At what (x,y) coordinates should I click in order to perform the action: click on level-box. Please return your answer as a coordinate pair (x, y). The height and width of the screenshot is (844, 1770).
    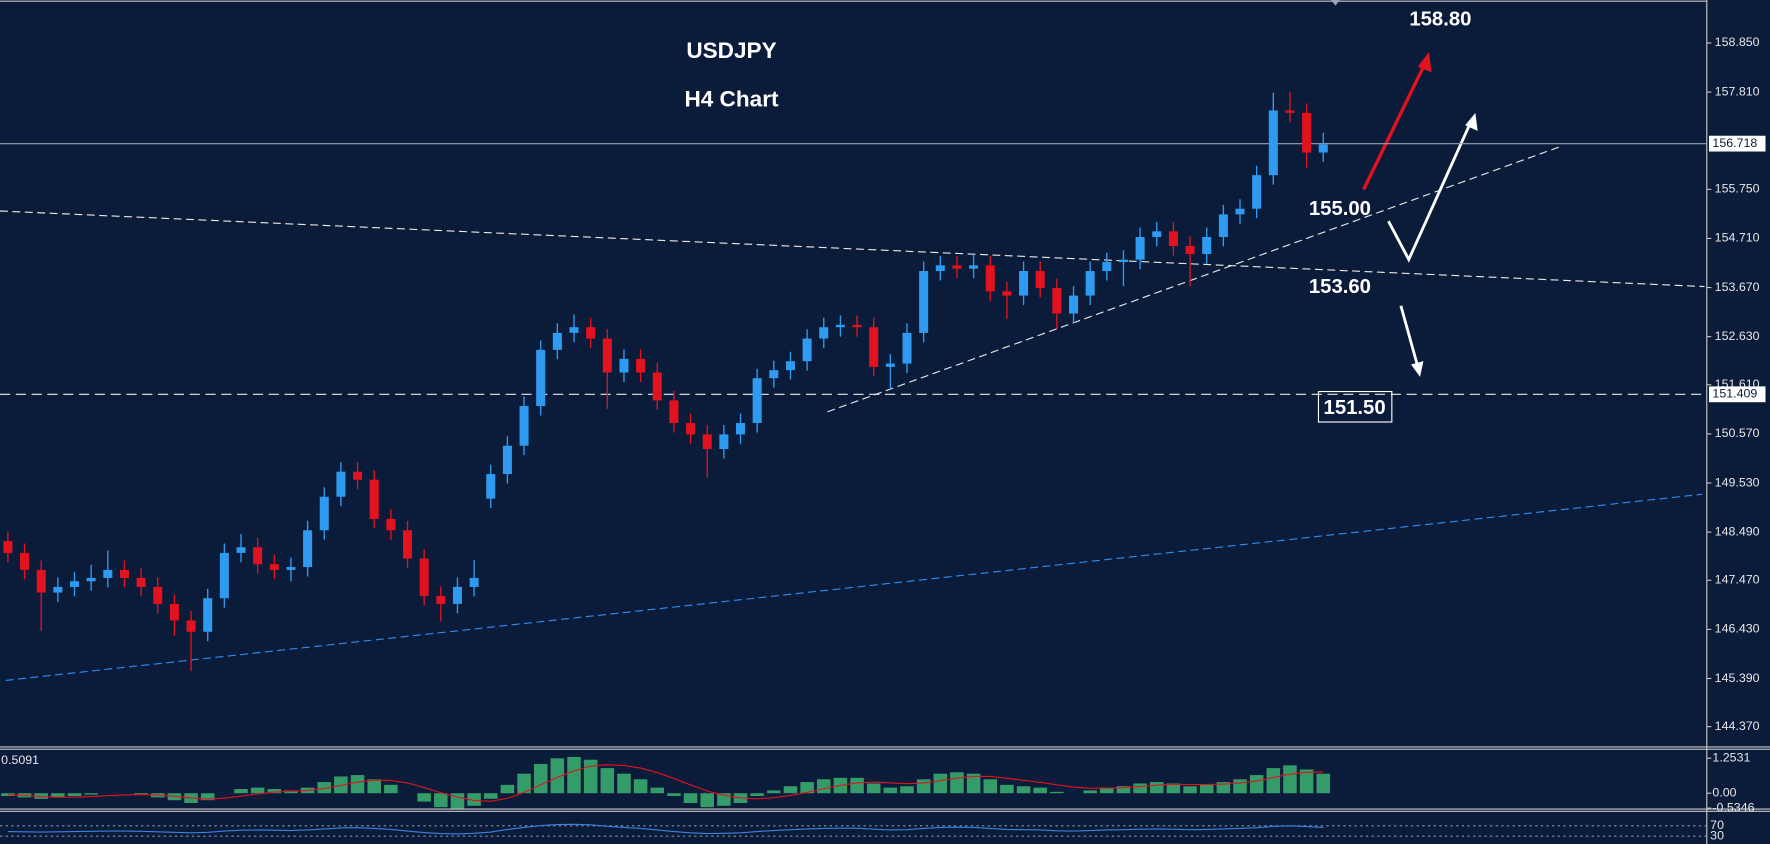
    Looking at the image, I should click on (1355, 406).